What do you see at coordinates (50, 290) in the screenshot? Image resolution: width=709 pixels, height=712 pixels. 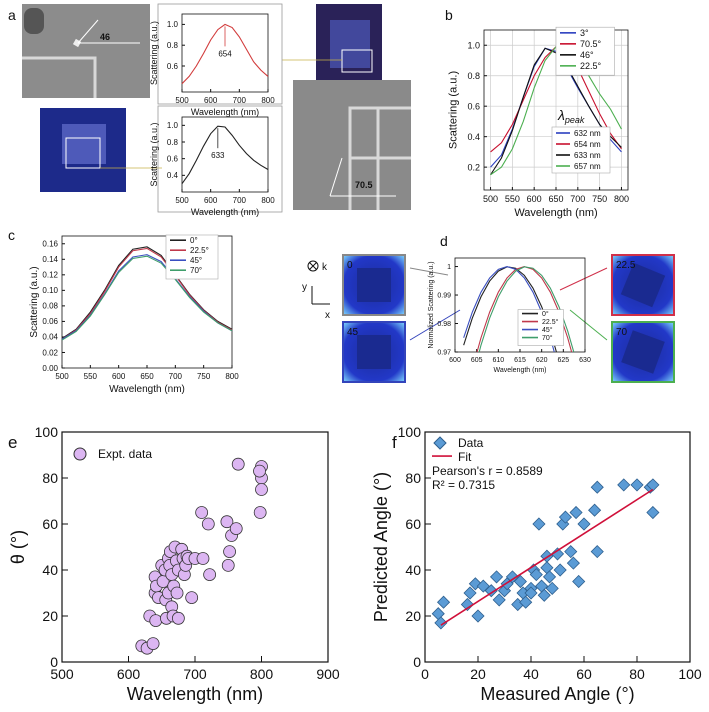 I see `y-tick-label: 0.10` at bounding box center [50, 290].